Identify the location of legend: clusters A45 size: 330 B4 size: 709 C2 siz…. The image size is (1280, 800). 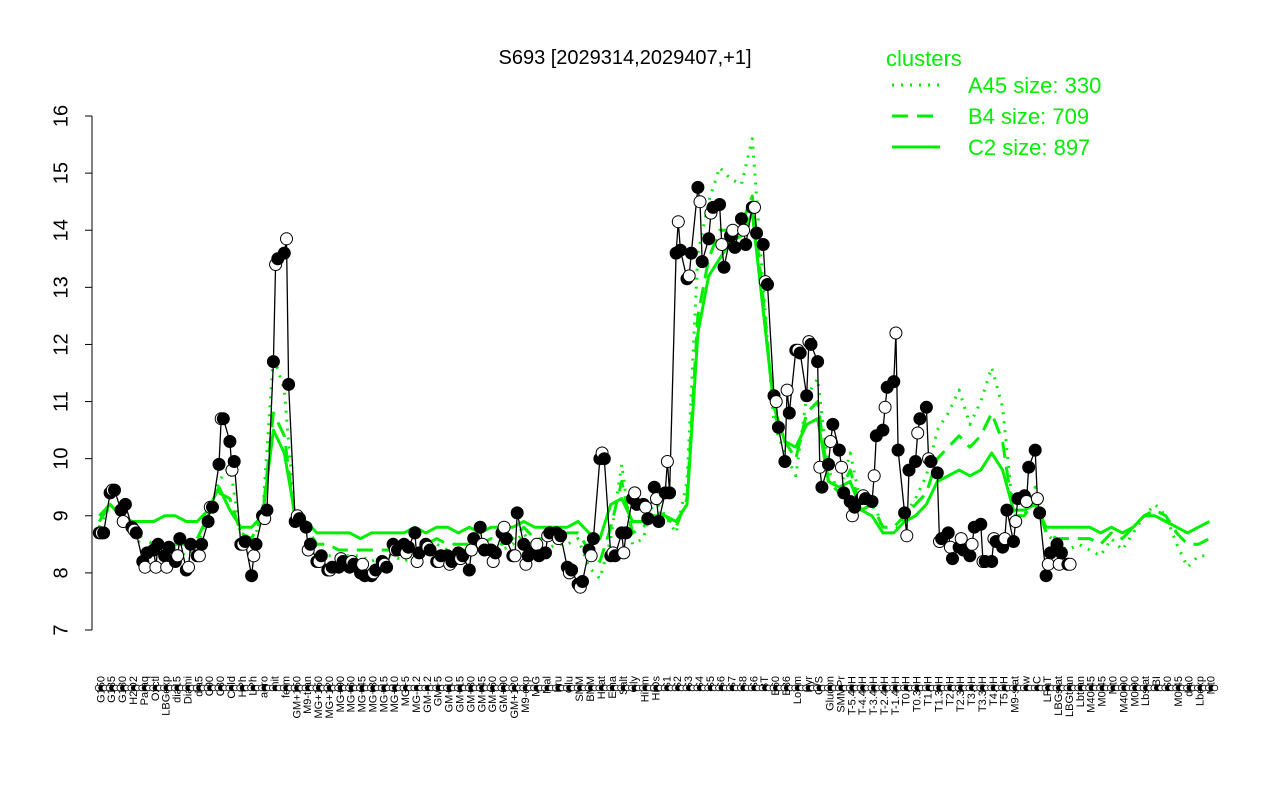
(993, 103).